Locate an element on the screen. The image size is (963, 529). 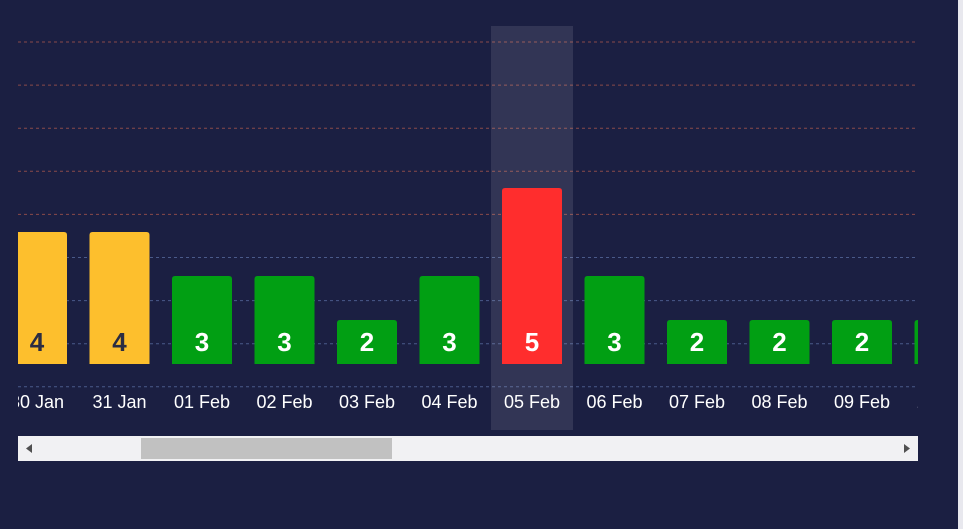
scroll-right-arrow is located at coordinates (907, 448).